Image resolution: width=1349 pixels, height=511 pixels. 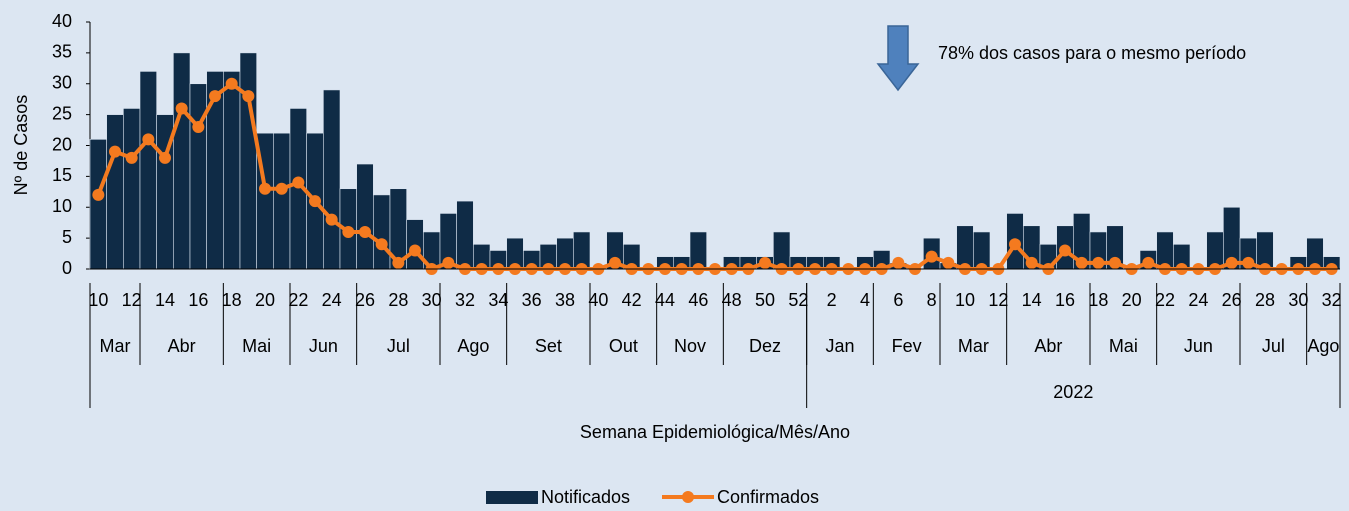 What do you see at coordinates (565, 300) in the screenshot?
I see `x-tick-label: 38` at bounding box center [565, 300].